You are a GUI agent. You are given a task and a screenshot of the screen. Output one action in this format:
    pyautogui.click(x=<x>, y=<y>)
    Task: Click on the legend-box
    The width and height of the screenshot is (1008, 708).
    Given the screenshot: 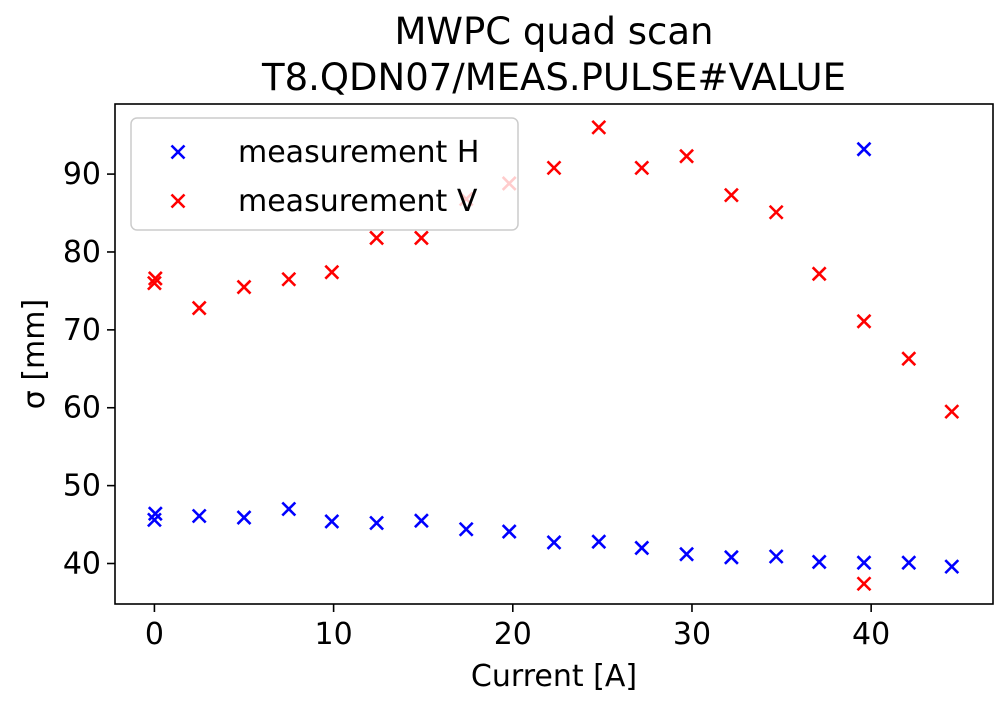 What is the action you would take?
    pyautogui.click(x=324, y=174)
    